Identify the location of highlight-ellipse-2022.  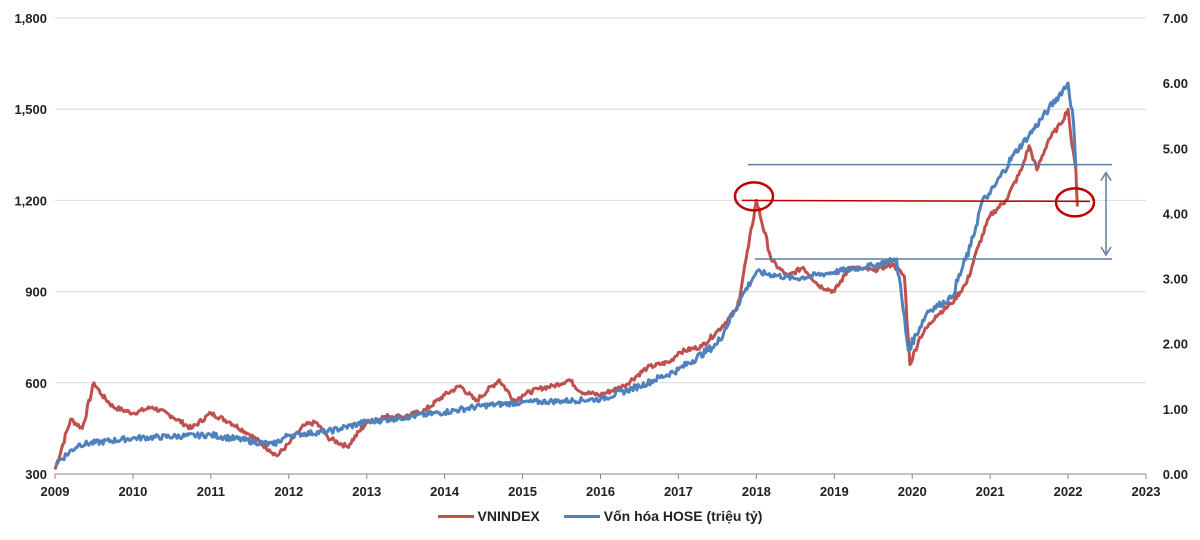
(1075, 202).